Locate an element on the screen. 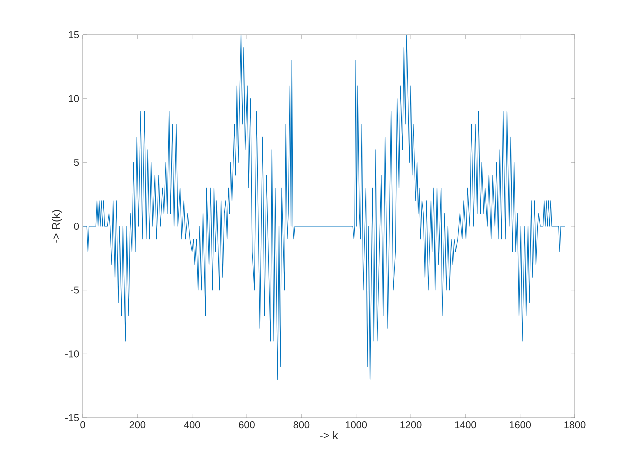  x-tick-label: 800 is located at coordinates (302, 425).